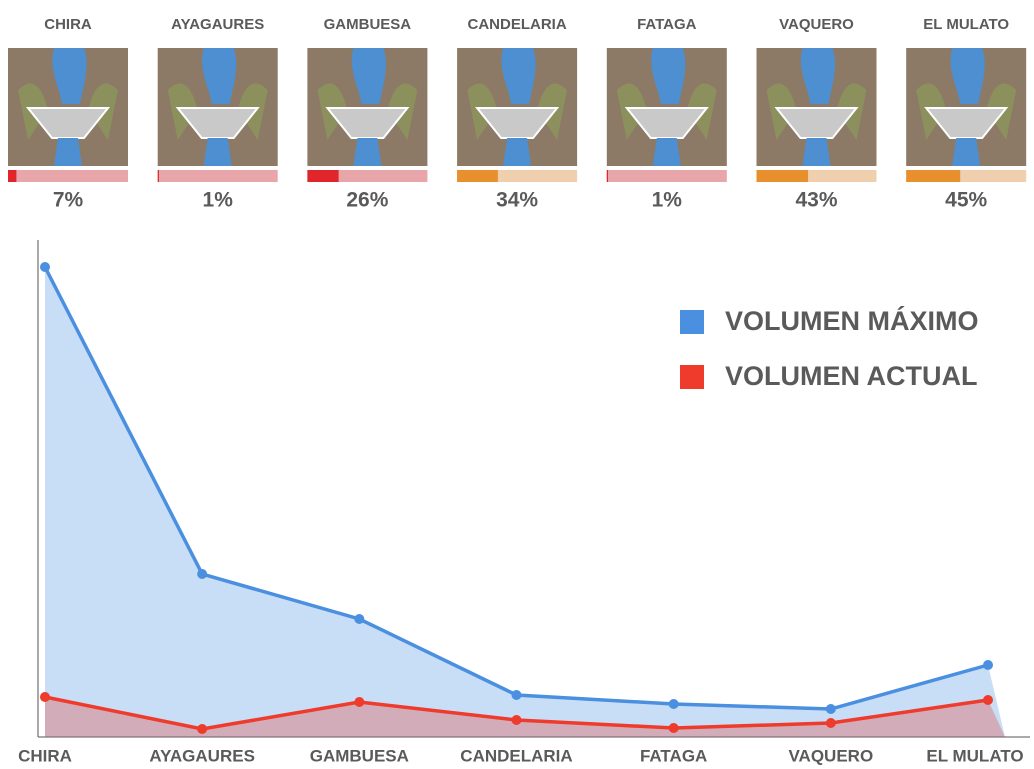 The height and width of the screenshot is (769, 1034). Describe the element at coordinates (517, 24) in the screenshot. I see `dam-name: CANDELARIA` at that location.